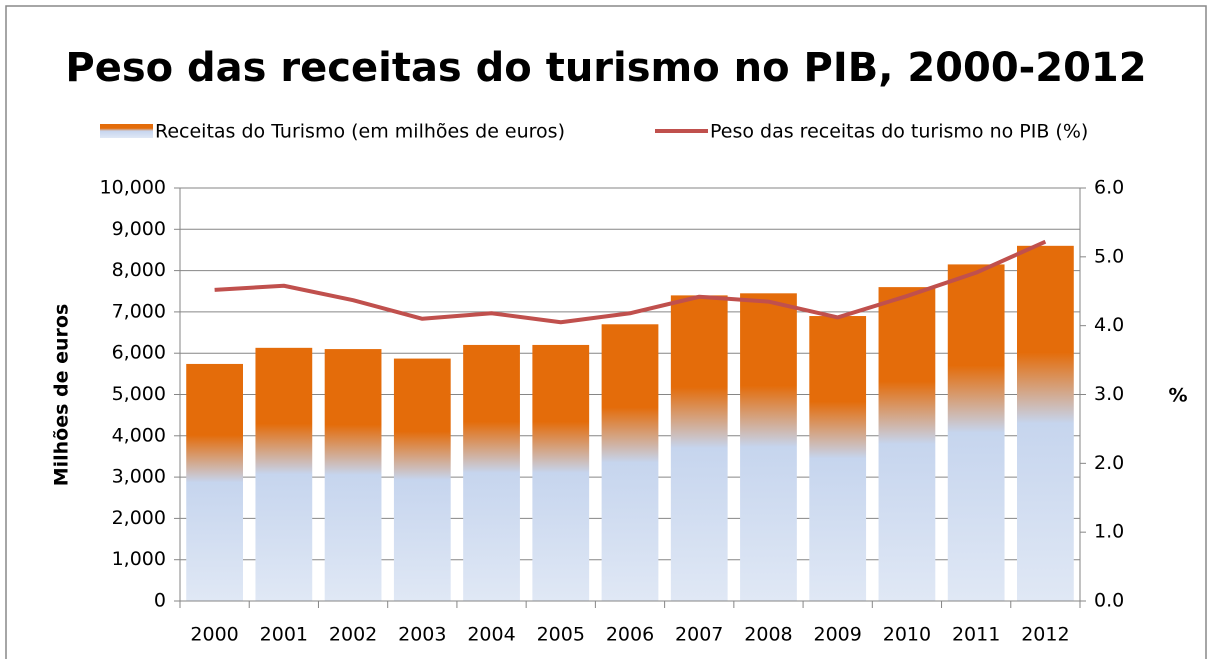 This screenshot has height=663, width=1213. Describe the element at coordinates (139, 559) in the screenshot. I see `y-tick-label: 1,000` at that location.